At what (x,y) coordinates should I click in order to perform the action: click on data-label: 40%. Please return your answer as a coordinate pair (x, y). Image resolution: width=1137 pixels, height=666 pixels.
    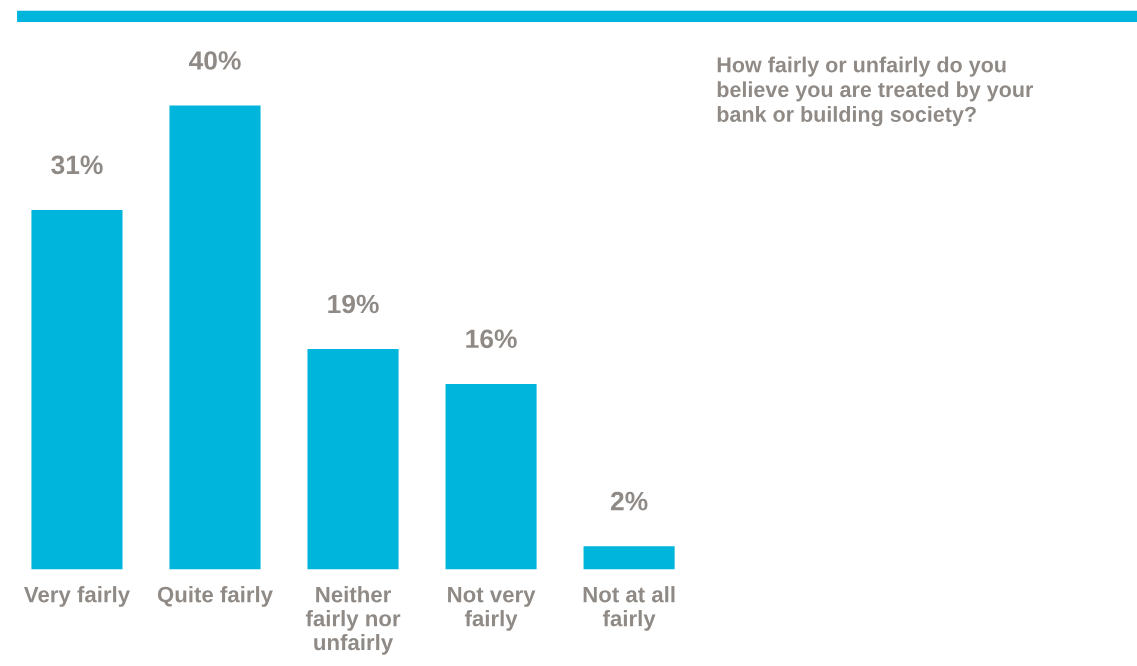
    Looking at the image, I should click on (215, 60).